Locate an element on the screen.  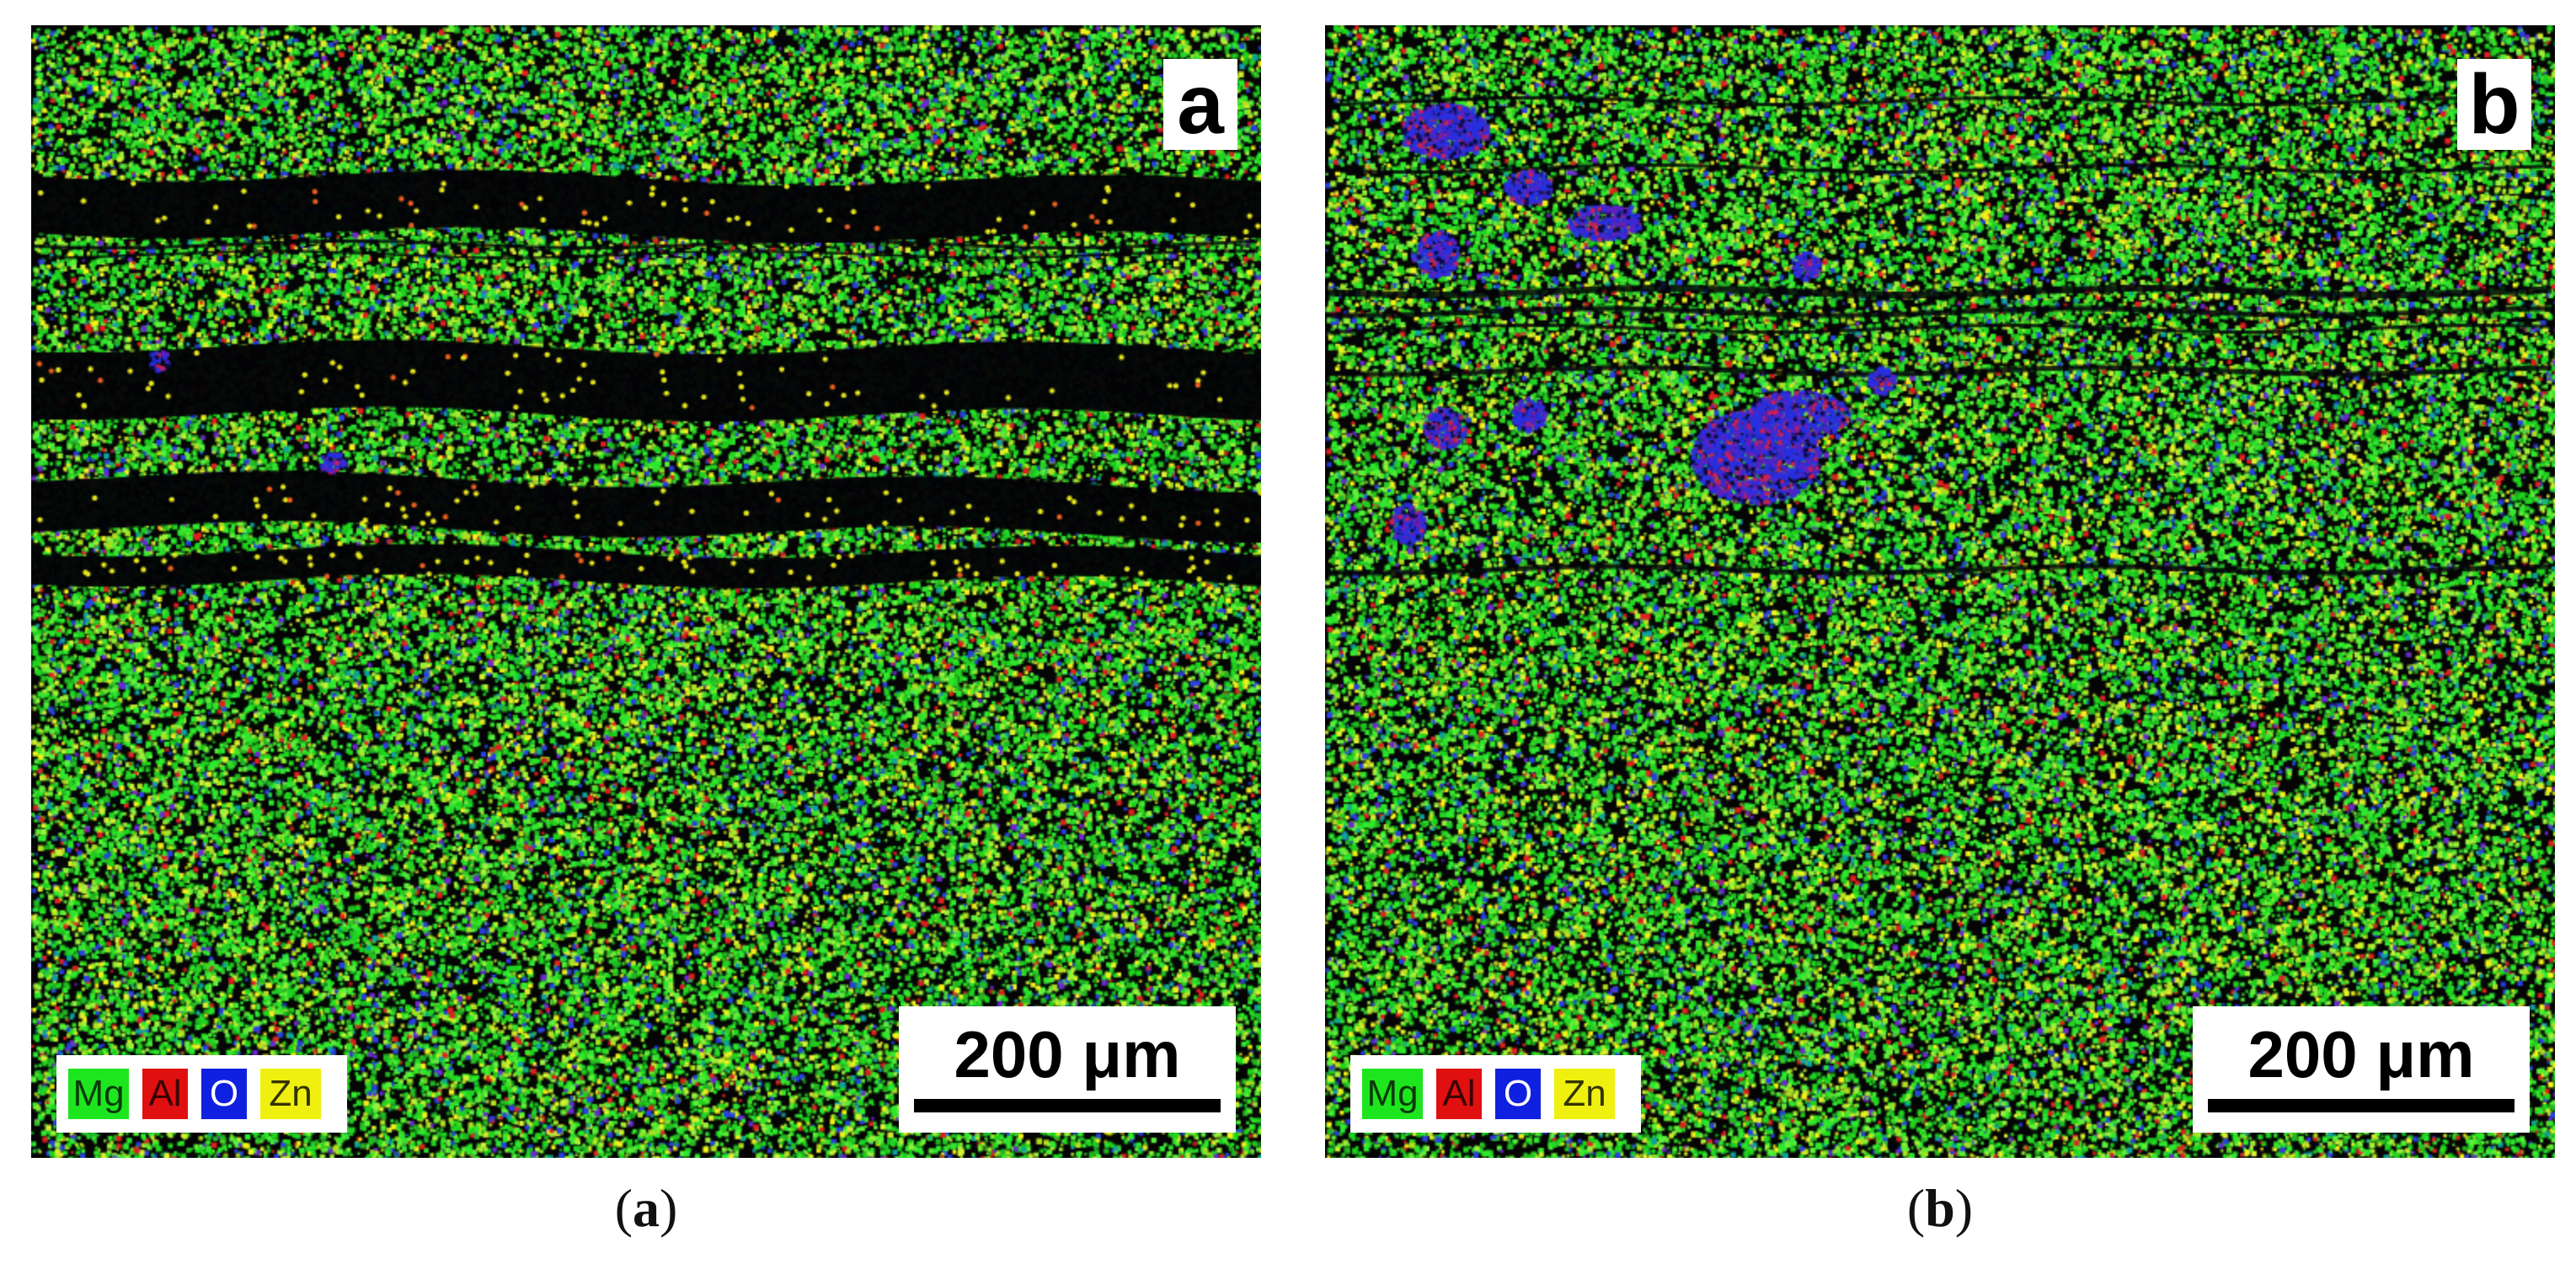
caption-close-a: ) is located at coordinates (669, 1208).